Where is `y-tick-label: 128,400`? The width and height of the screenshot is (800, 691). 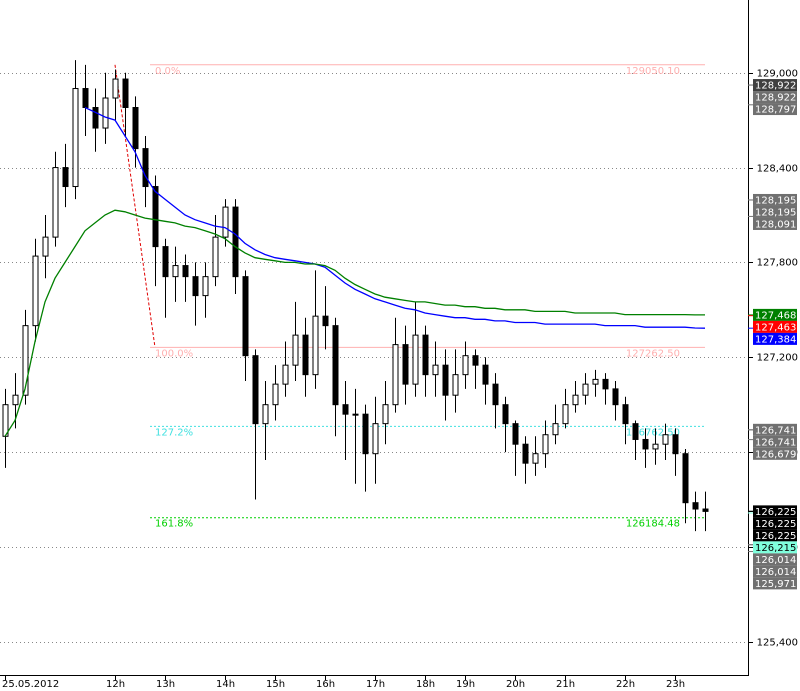
y-tick-label: 128,400 is located at coordinates (777, 169).